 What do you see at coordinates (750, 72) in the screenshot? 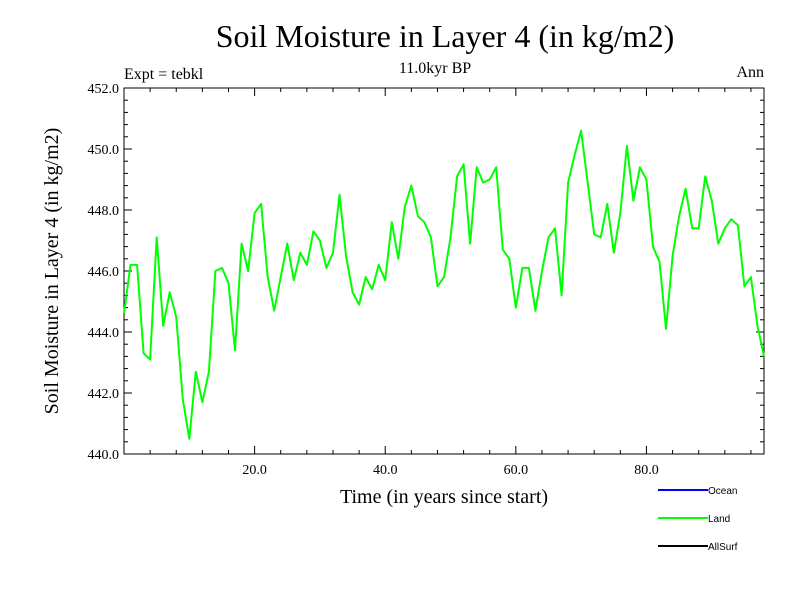
I see `season-label: Ann` at bounding box center [750, 72].